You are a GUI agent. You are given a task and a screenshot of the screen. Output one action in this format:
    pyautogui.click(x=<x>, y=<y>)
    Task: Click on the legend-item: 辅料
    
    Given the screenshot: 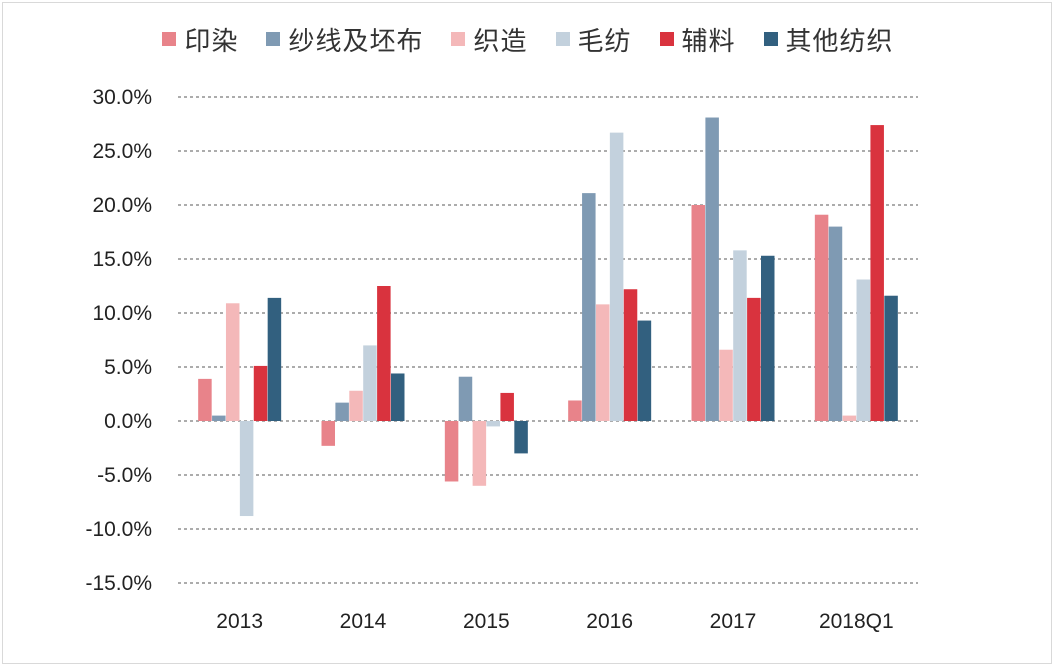 What is the action you would take?
    pyautogui.click(x=697, y=39)
    